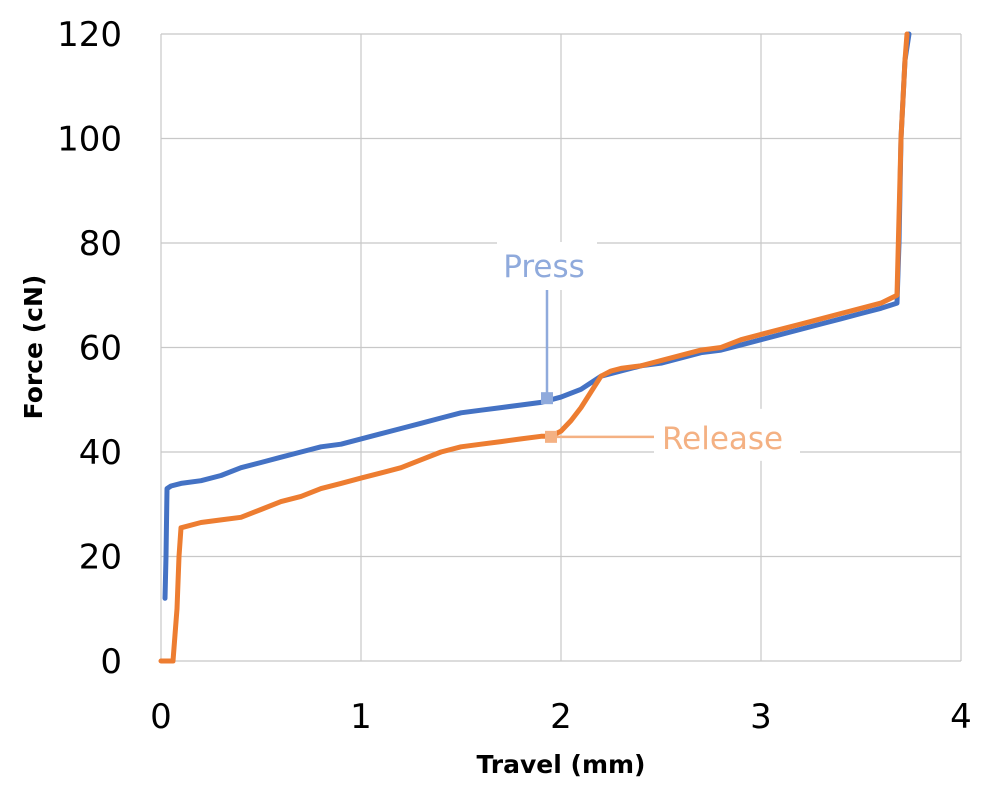 This screenshot has height=790, width=990. I want to click on x-tick-label: 4, so click(961, 717).